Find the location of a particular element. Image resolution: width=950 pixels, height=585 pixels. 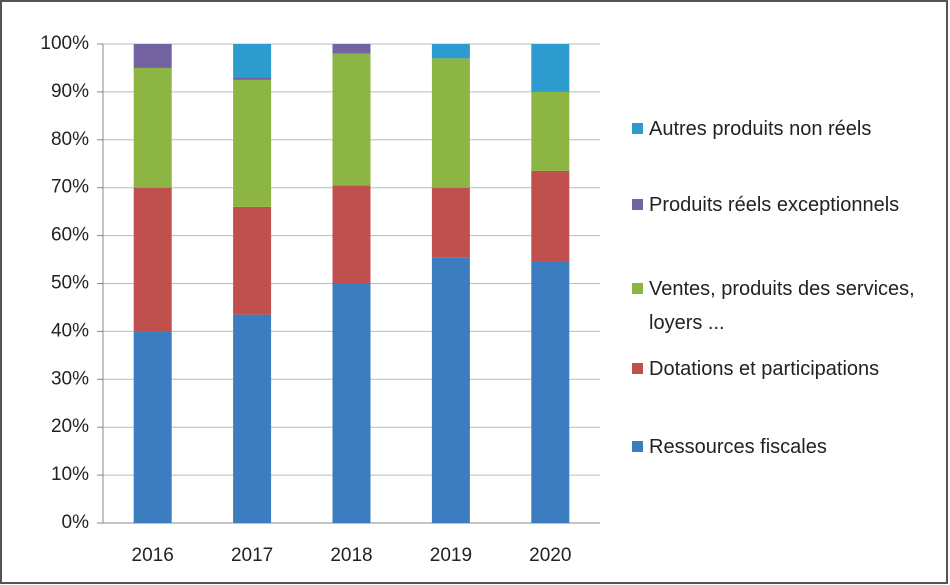

legend-item: Ressources fiscales is located at coordinates (775, 447).